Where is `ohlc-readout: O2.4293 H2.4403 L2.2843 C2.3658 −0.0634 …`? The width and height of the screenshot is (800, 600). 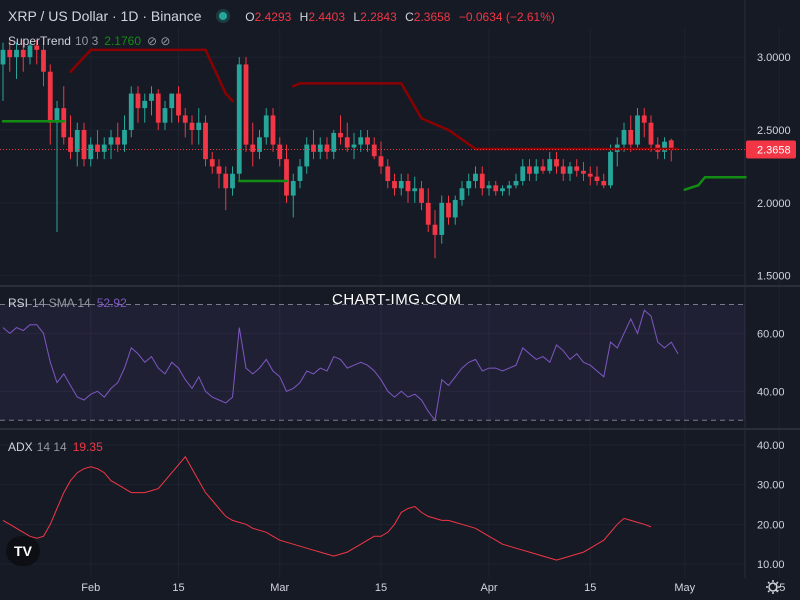 ohlc-readout: O2.4293 H2.4403 L2.2843 C2.3658 −0.0634 … is located at coordinates (402, 17).